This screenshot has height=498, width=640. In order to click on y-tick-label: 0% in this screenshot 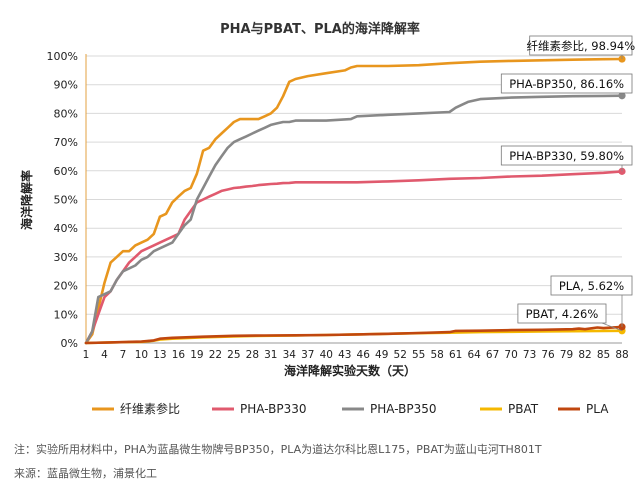, I will do `click(69, 343)`.